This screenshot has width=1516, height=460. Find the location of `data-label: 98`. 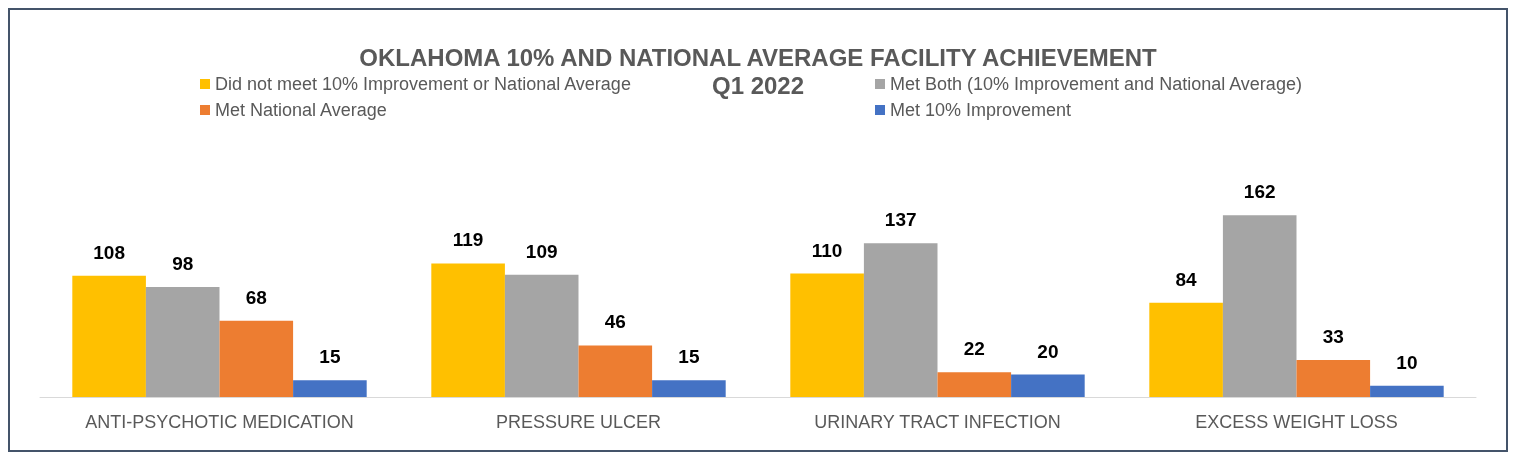

data-label: 98 is located at coordinates (183, 264).